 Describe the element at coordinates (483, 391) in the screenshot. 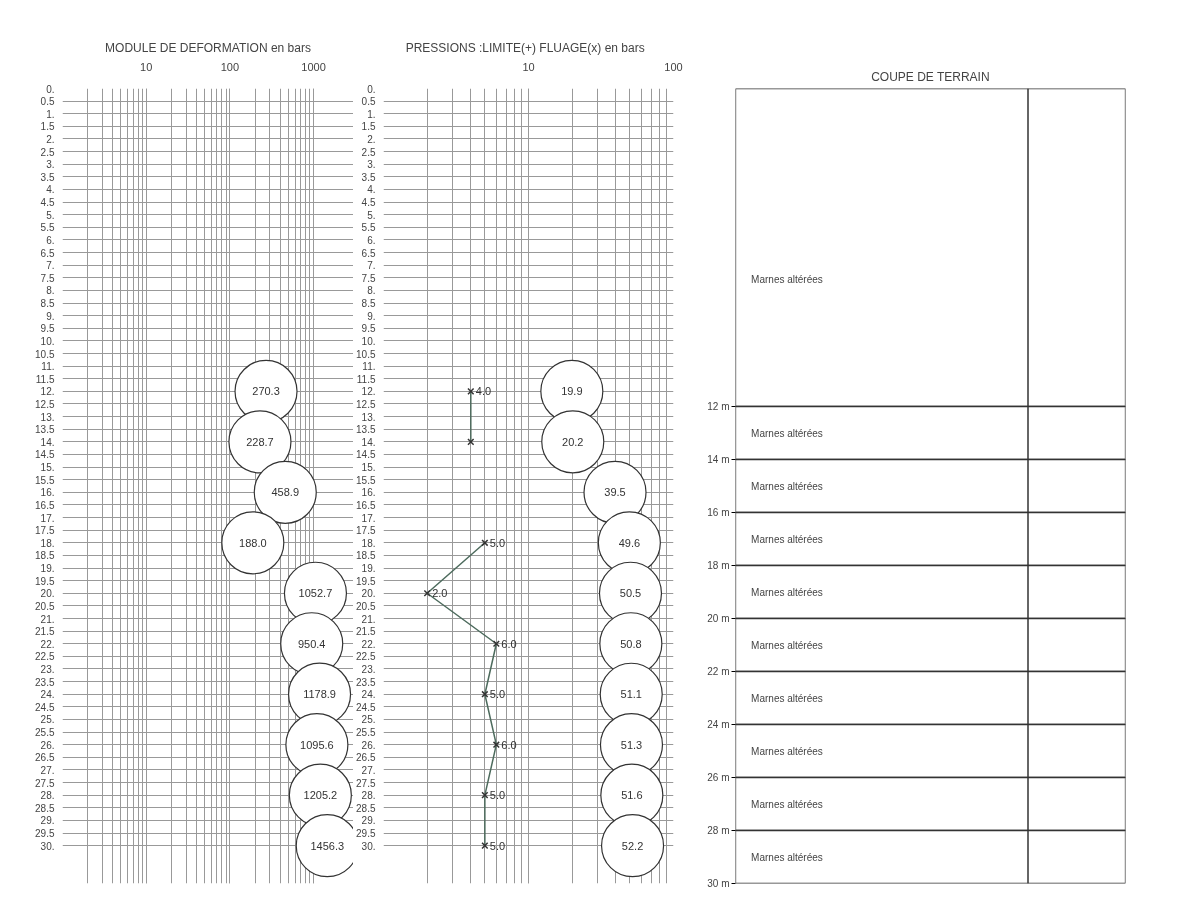

I see `data-label: 4.0` at that location.